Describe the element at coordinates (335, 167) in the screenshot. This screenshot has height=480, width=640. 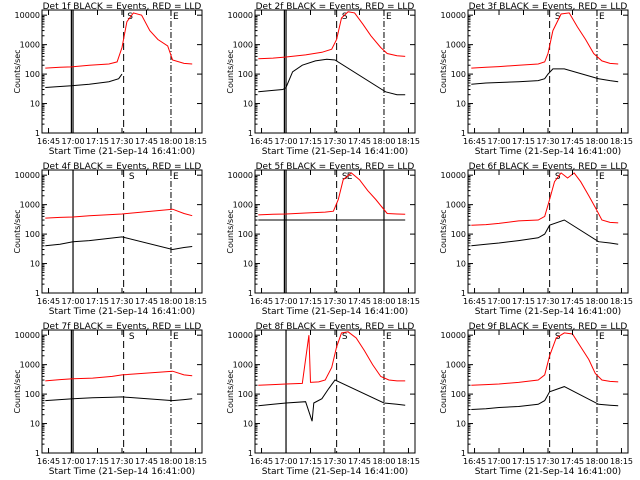
I see `panel-title: Det 5f BLACK = Events, RED = LLD` at that location.